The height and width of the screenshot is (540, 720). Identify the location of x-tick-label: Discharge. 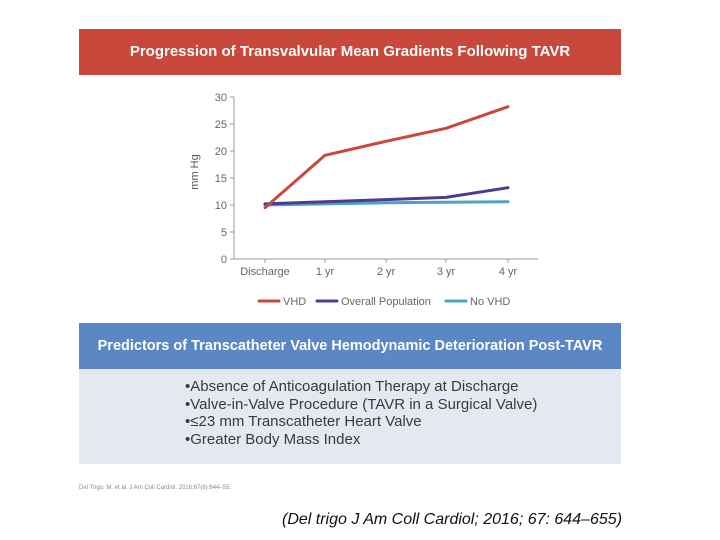
(265, 272).